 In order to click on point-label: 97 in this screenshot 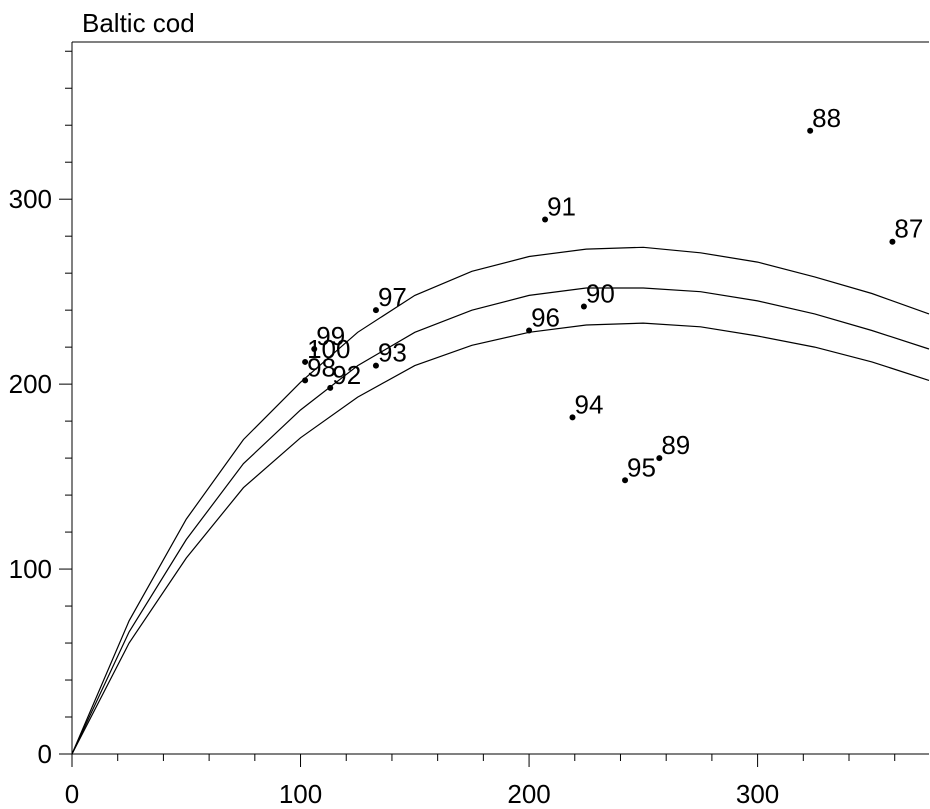, I will do `click(392, 297)`.